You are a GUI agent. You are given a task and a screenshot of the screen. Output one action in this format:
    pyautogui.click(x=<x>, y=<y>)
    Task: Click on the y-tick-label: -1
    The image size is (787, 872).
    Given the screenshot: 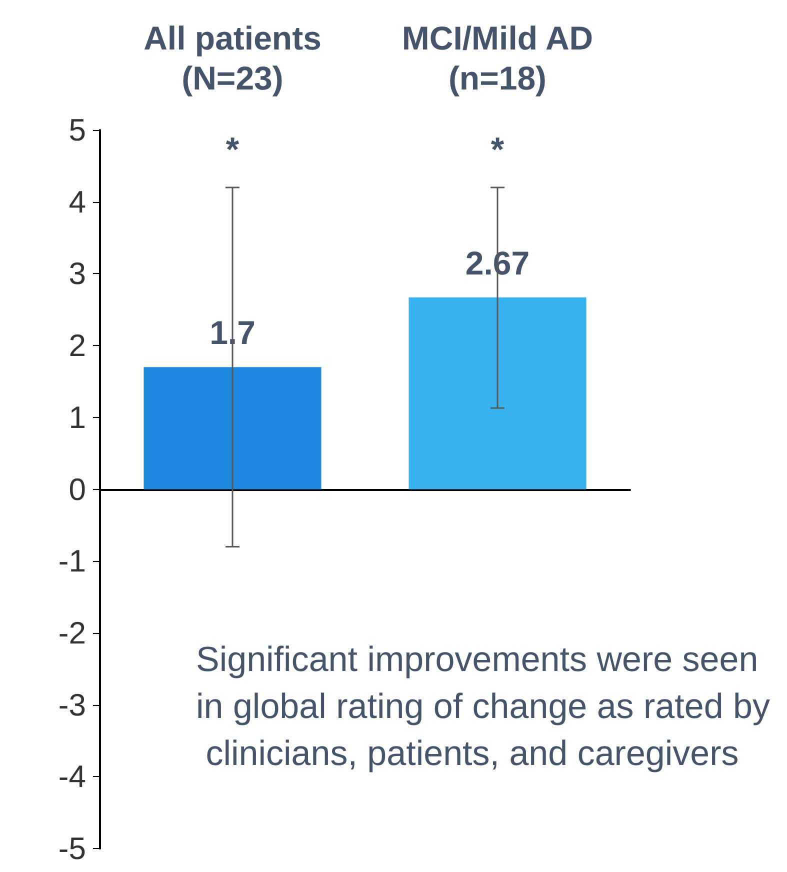 What is the action you would take?
    pyautogui.click(x=72, y=561)
    